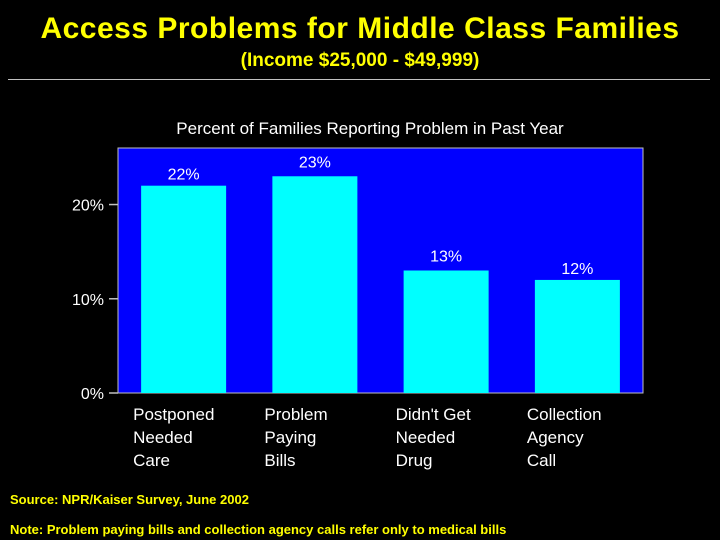  What do you see at coordinates (414, 460) in the screenshot?
I see `category-label: Drug` at bounding box center [414, 460].